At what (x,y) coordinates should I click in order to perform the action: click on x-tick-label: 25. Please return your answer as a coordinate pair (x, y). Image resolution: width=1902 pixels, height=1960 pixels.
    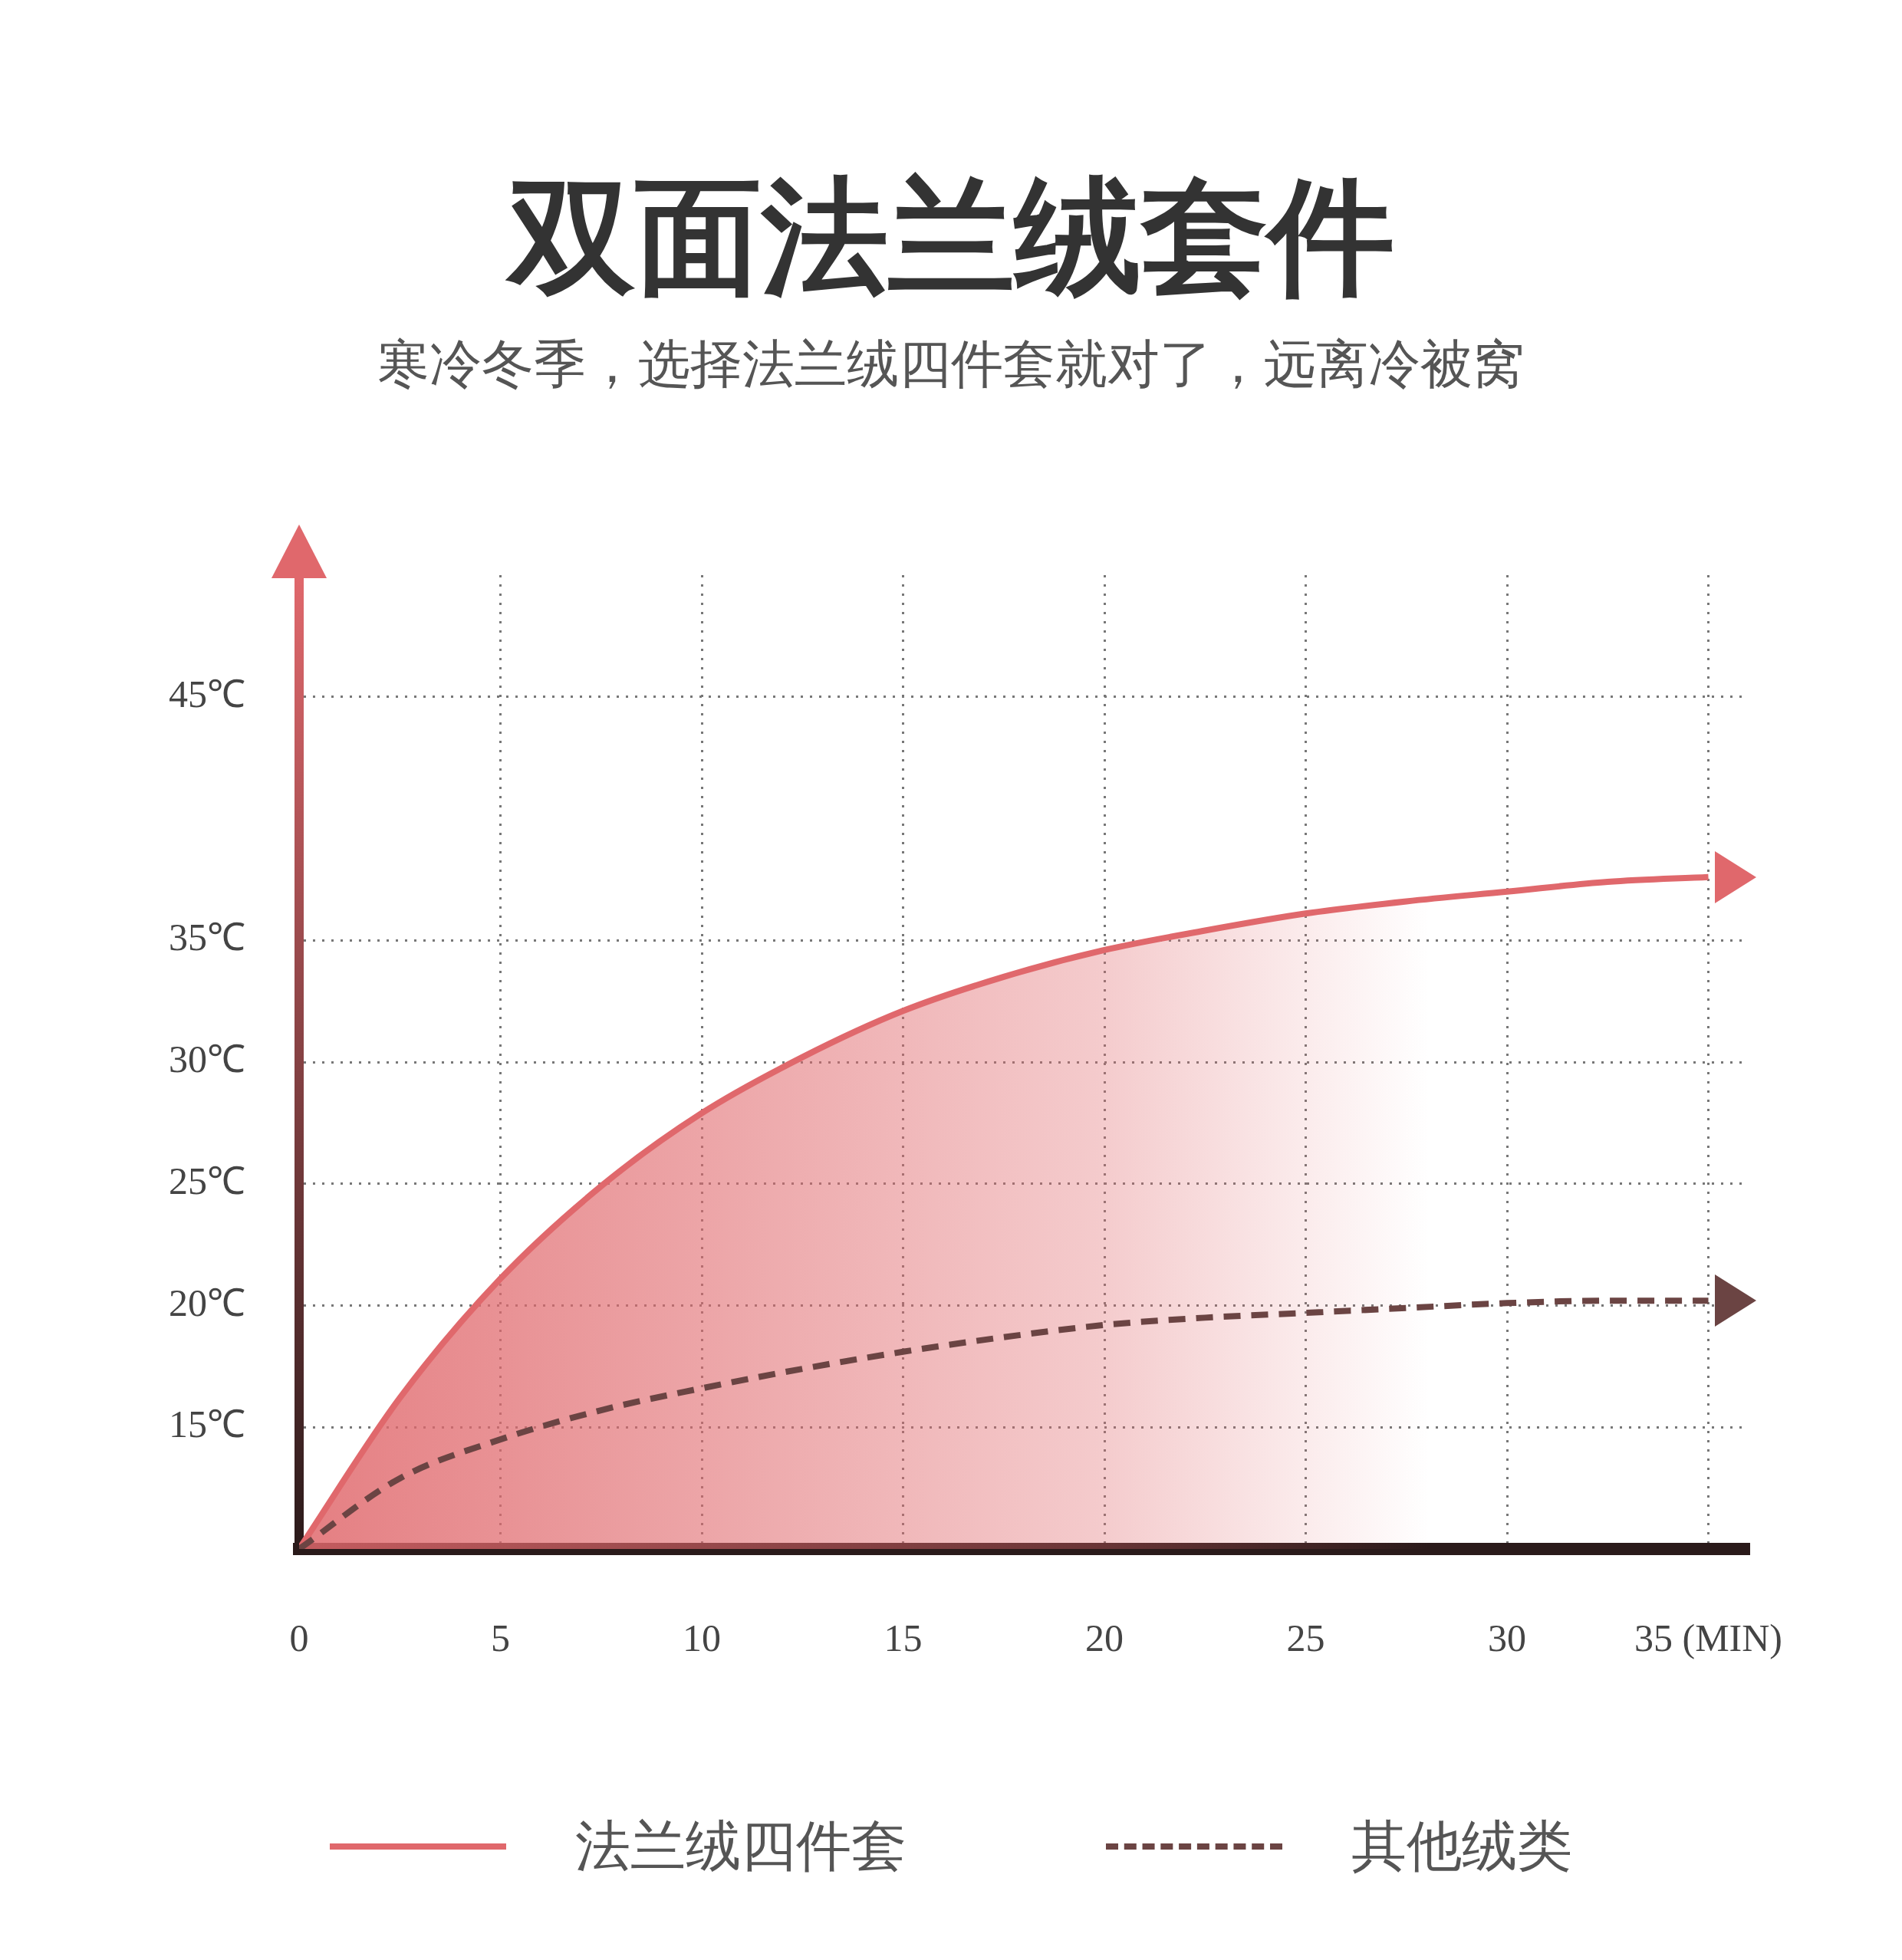
    Looking at the image, I should click on (1306, 1638).